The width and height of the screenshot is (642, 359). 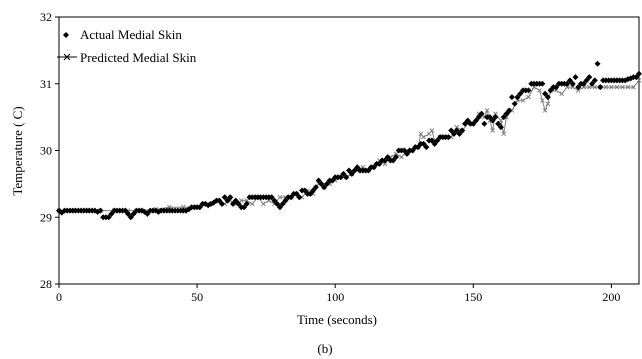 I want to click on legend-marker-predicted, so click(x=67, y=57).